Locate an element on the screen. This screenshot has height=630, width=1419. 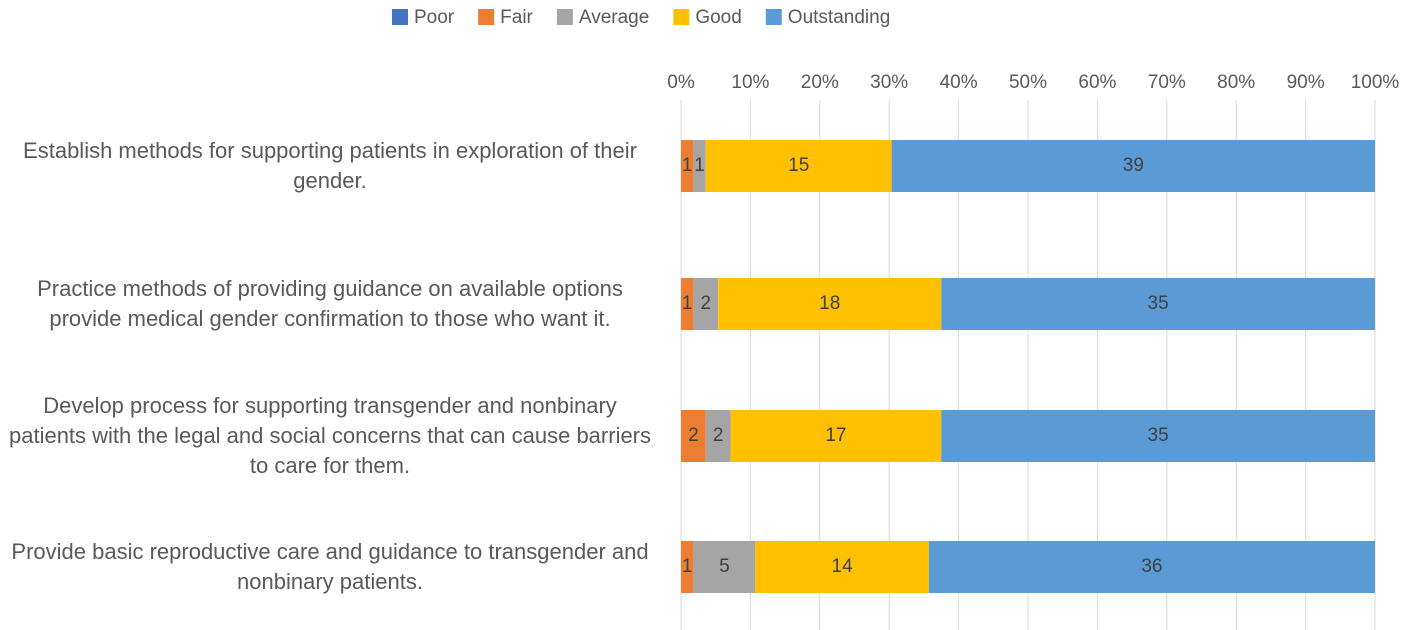
data-label: 15 is located at coordinates (798, 165).